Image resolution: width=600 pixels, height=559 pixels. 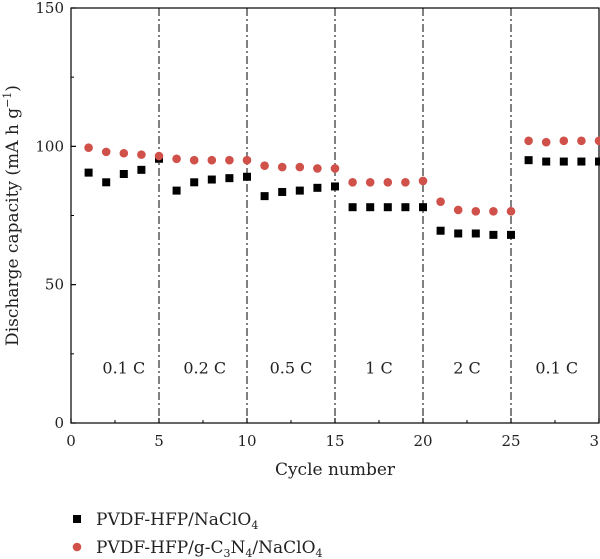 I want to click on x-tick-label-4: 20, so click(x=422, y=441).